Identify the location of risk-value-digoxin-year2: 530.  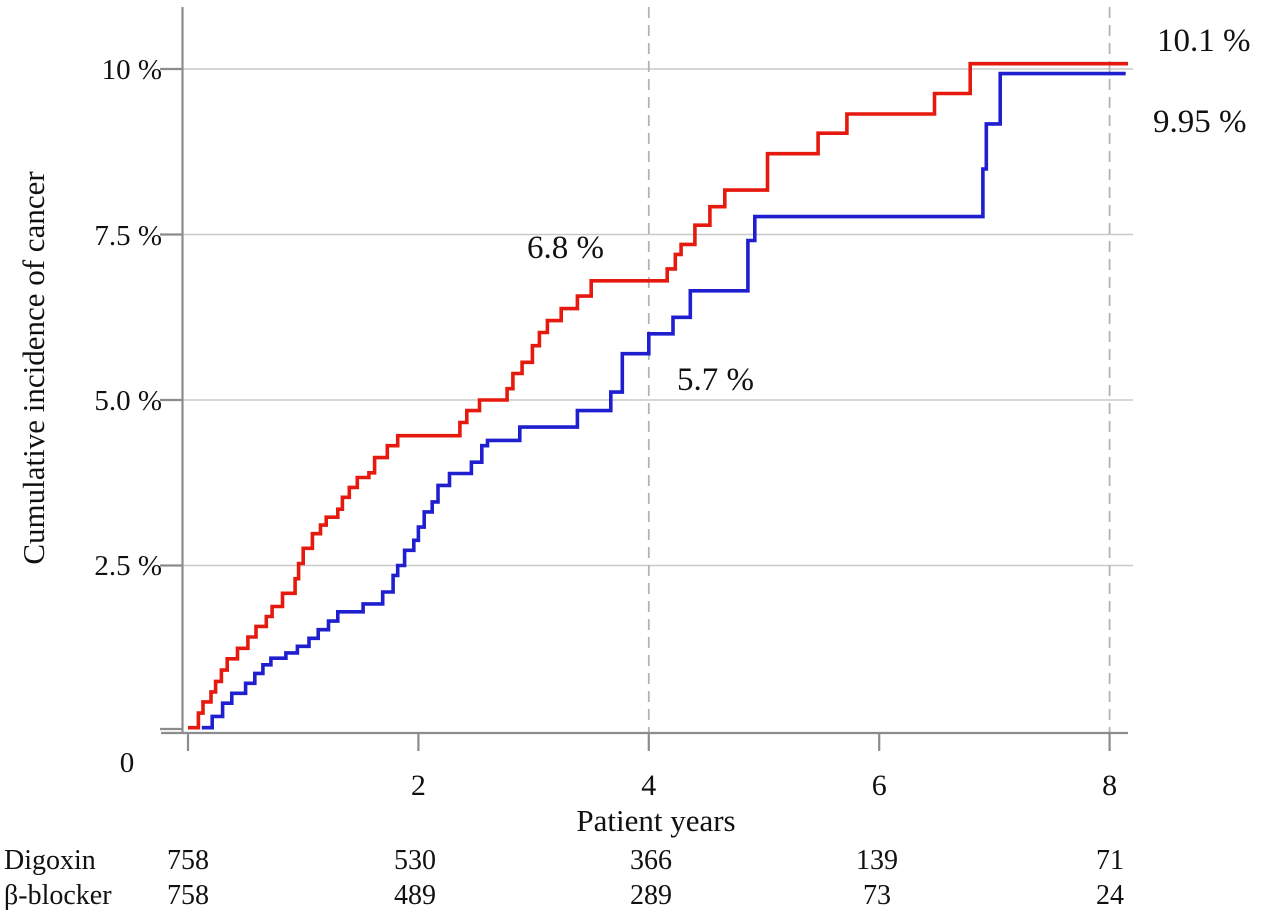
(415, 860).